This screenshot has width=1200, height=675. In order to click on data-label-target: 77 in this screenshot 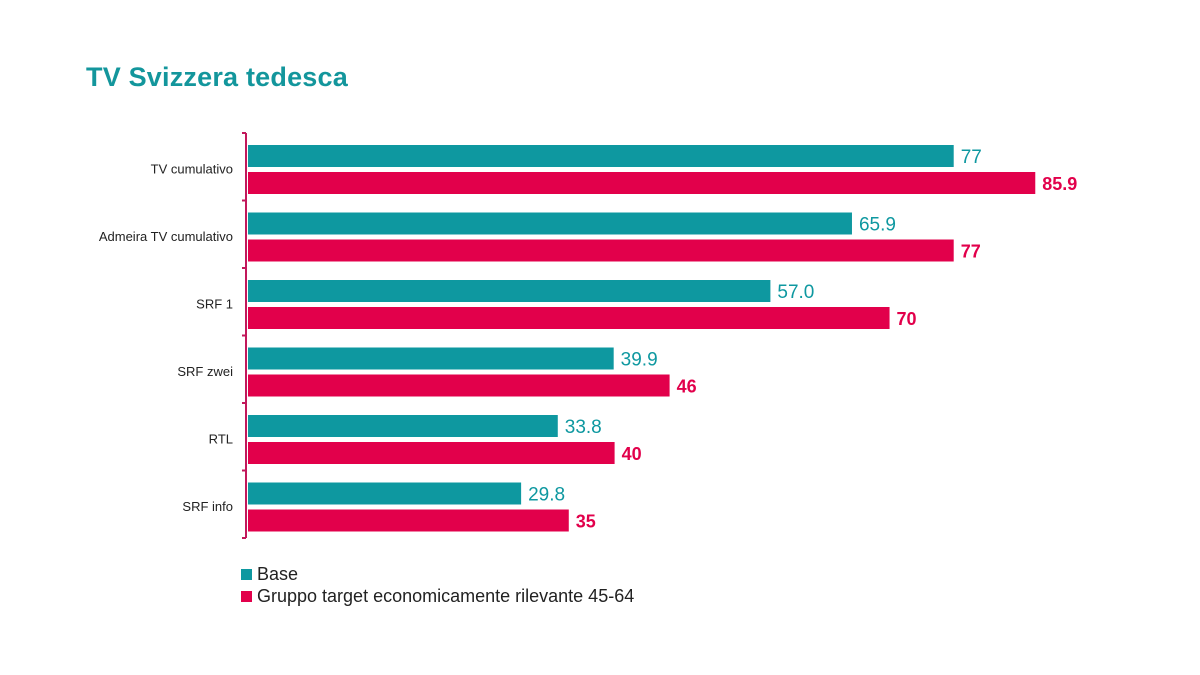, I will do `click(971, 252)`.